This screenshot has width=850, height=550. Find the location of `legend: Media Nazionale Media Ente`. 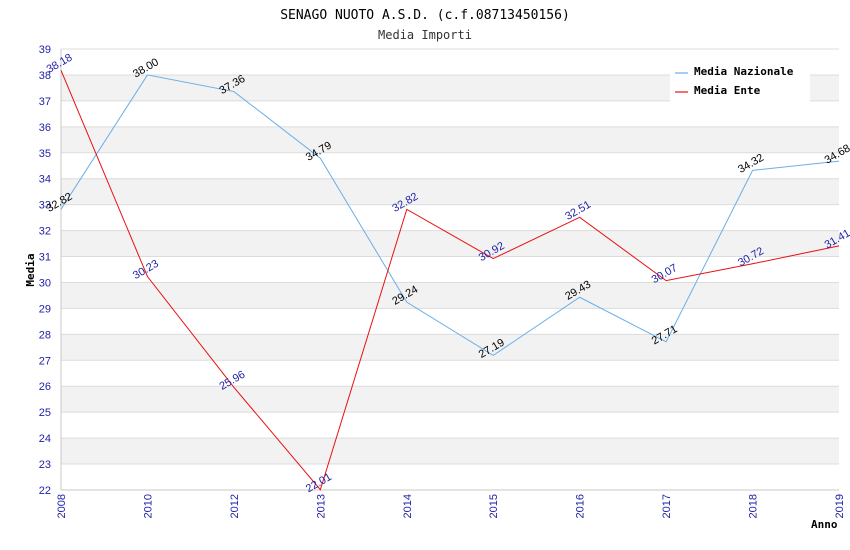

legend: Media Nazionale Media Ente is located at coordinates (740, 81).